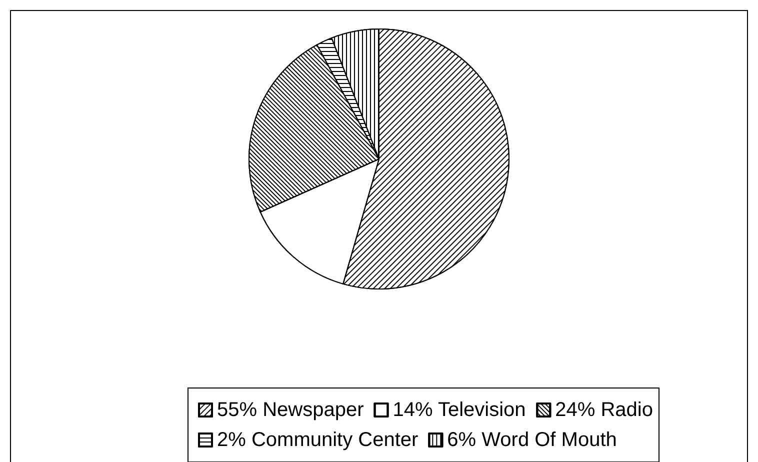 The height and width of the screenshot is (462, 758). What do you see at coordinates (318, 440) in the screenshot?
I see `legend-label: 2% Community Center` at bounding box center [318, 440].